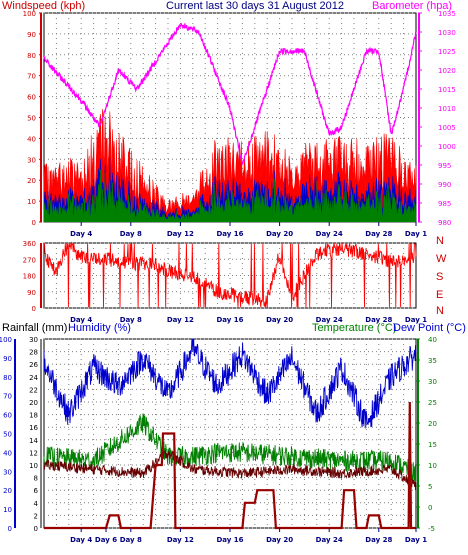 The image size is (468, 555). What do you see at coordinates (106, 540) in the screenshot?
I see `rain-x-tick-label: Day 6` at bounding box center [106, 540].